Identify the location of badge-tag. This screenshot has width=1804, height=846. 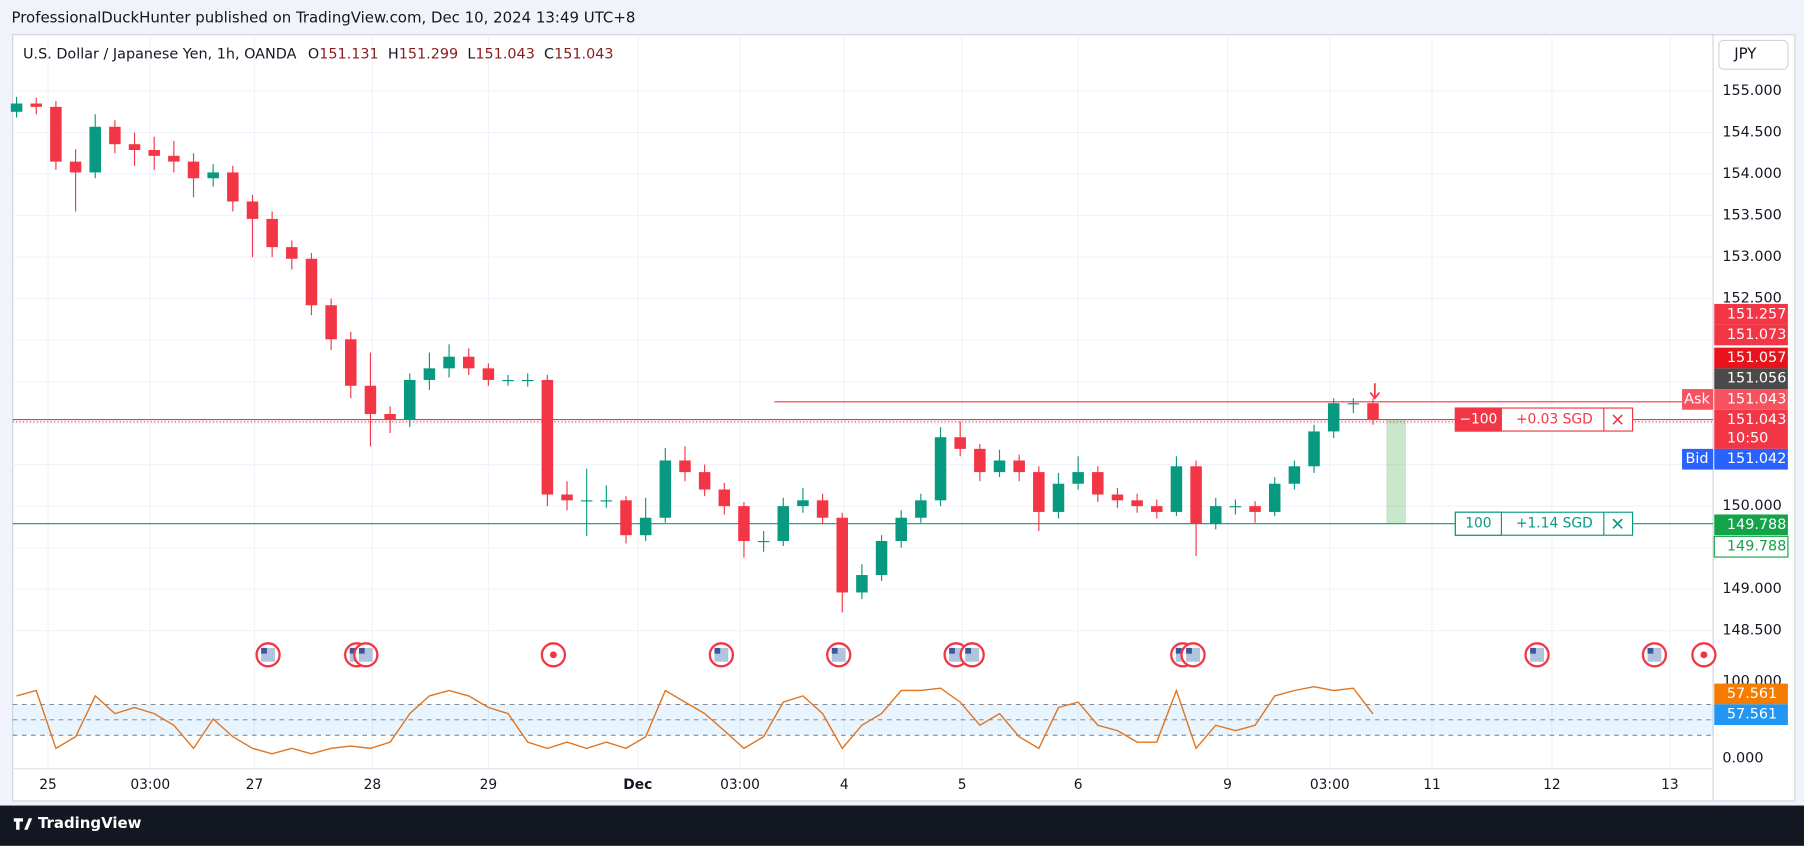
(1698, 459).